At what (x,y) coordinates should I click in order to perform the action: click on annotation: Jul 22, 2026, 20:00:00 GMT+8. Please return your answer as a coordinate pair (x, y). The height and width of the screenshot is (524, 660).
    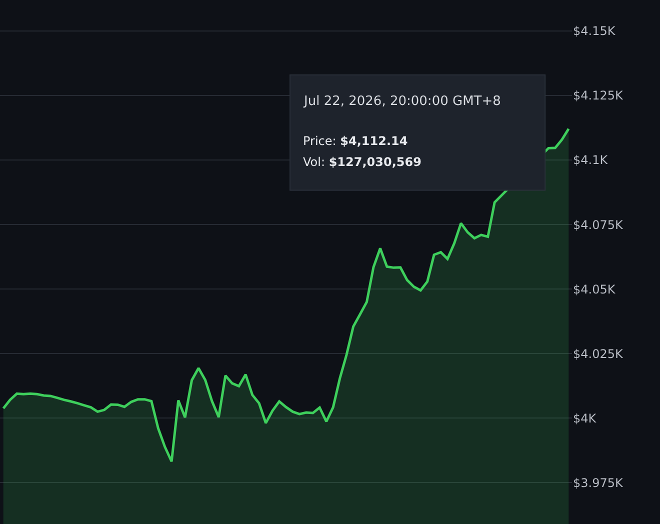
    Looking at the image, I should click on (402, 101).